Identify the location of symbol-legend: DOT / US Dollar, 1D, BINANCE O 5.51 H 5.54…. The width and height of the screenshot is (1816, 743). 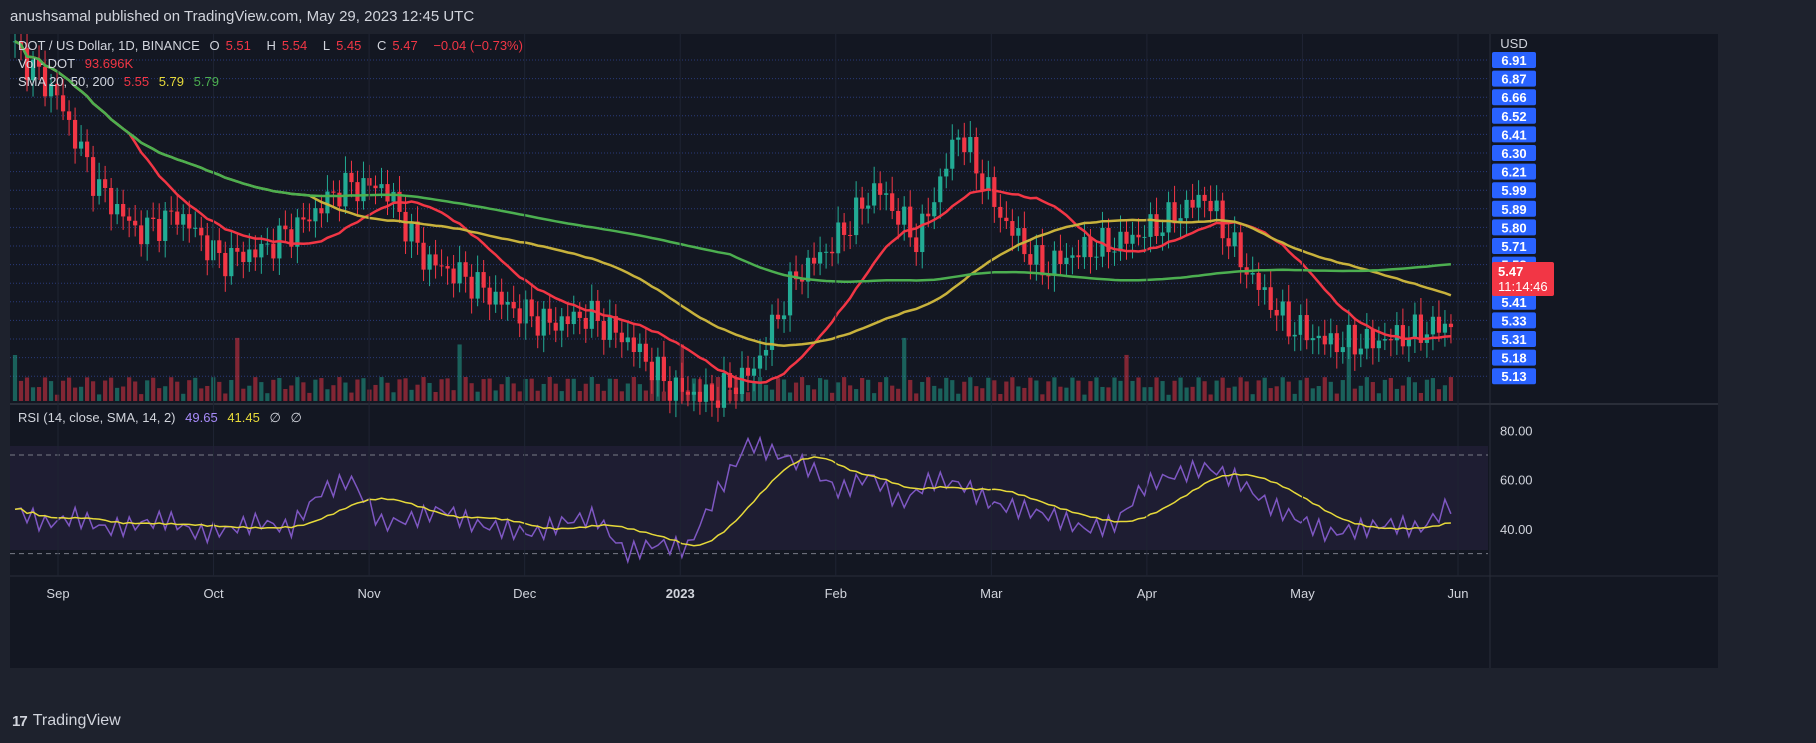
(273, 45).